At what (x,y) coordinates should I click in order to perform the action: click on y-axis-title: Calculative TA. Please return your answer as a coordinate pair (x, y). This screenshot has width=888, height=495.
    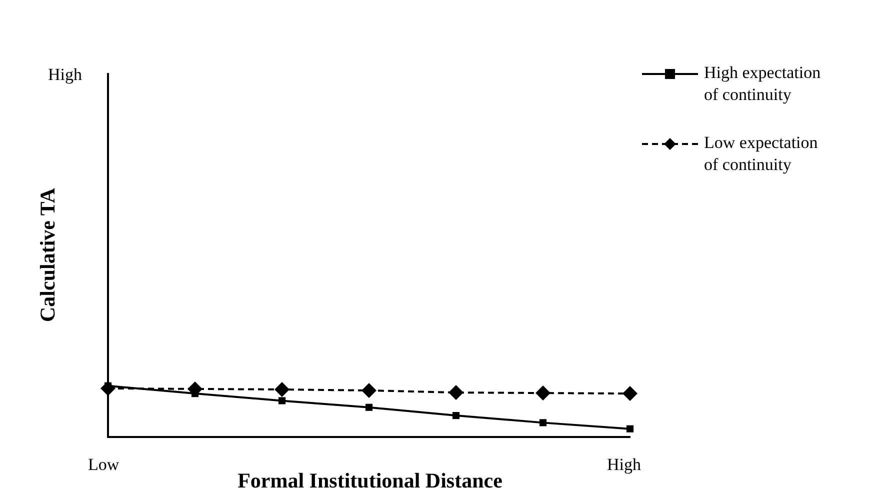
    Looking at the image, I should click on (48, 255).